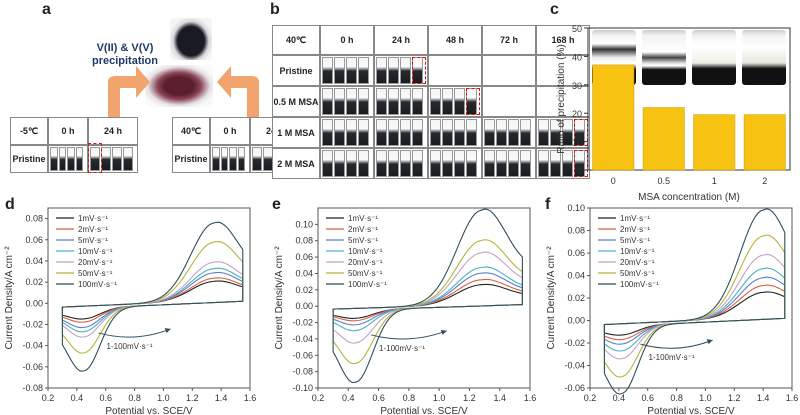 The image size is (800, 415). I want to click on arrow-right-up, so click(238, 92).